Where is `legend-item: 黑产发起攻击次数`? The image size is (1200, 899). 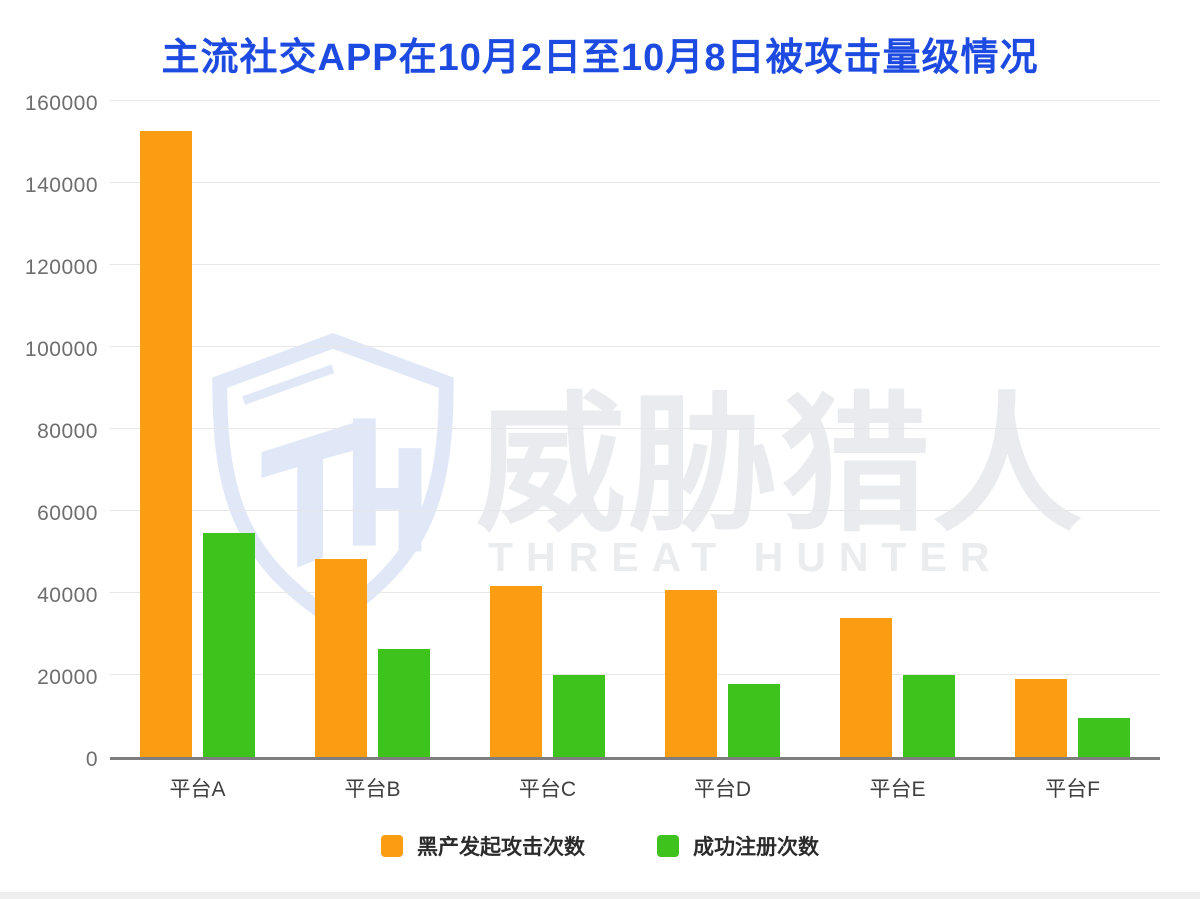 legend-item: 黑产发起攻击次数 is located at coordinates (483, 846).